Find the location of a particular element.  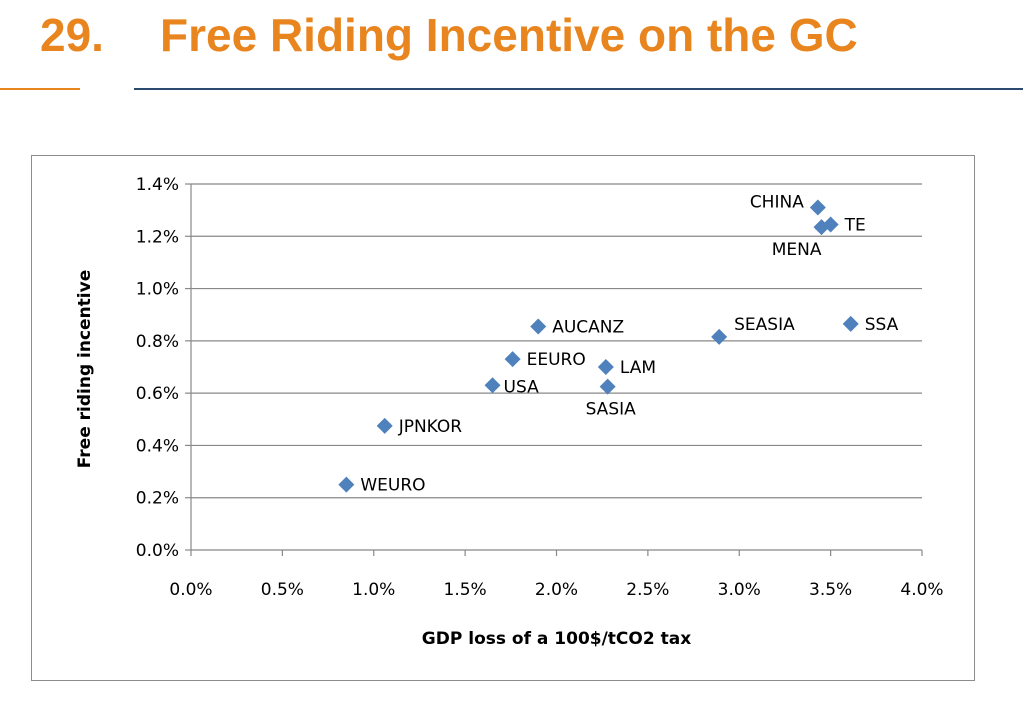

x-tick-label: 3.5% is located at coordinates (830, 590).